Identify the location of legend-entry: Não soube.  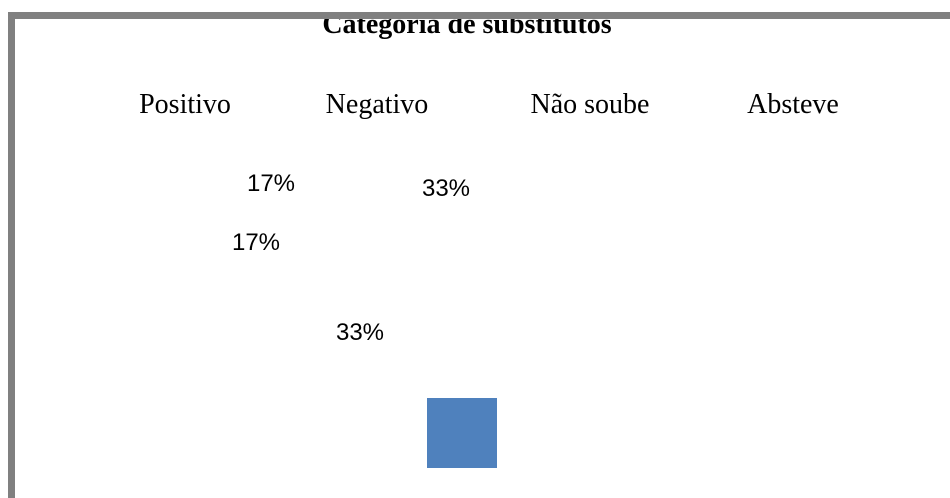
(590, 104).